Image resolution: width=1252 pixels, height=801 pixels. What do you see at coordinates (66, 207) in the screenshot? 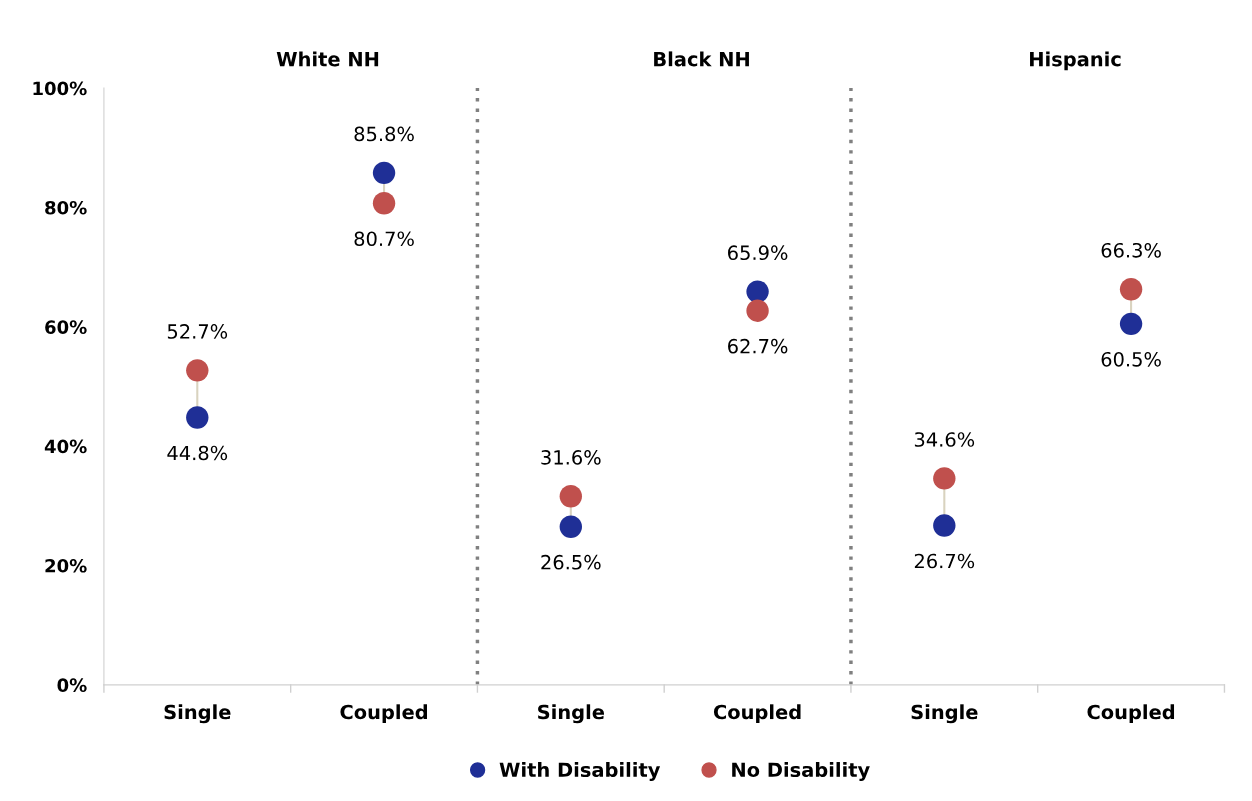
I see `y-tick-label: 80%` at bounding box center [66, 207].